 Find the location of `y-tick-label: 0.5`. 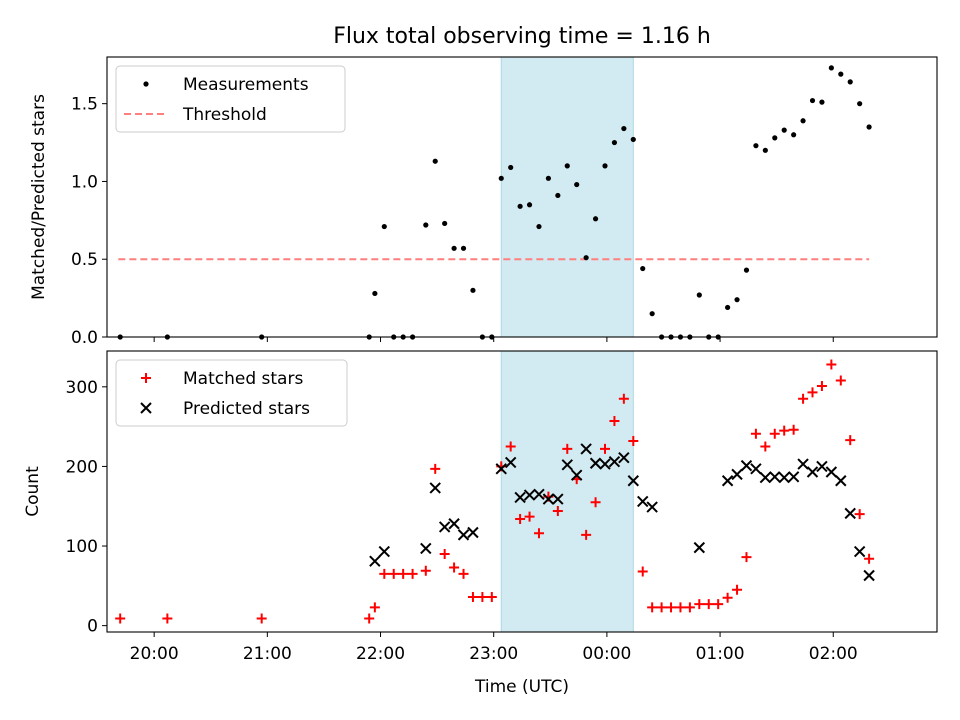

y-tick-label: 0.5 is located at coordinates (84, 260).